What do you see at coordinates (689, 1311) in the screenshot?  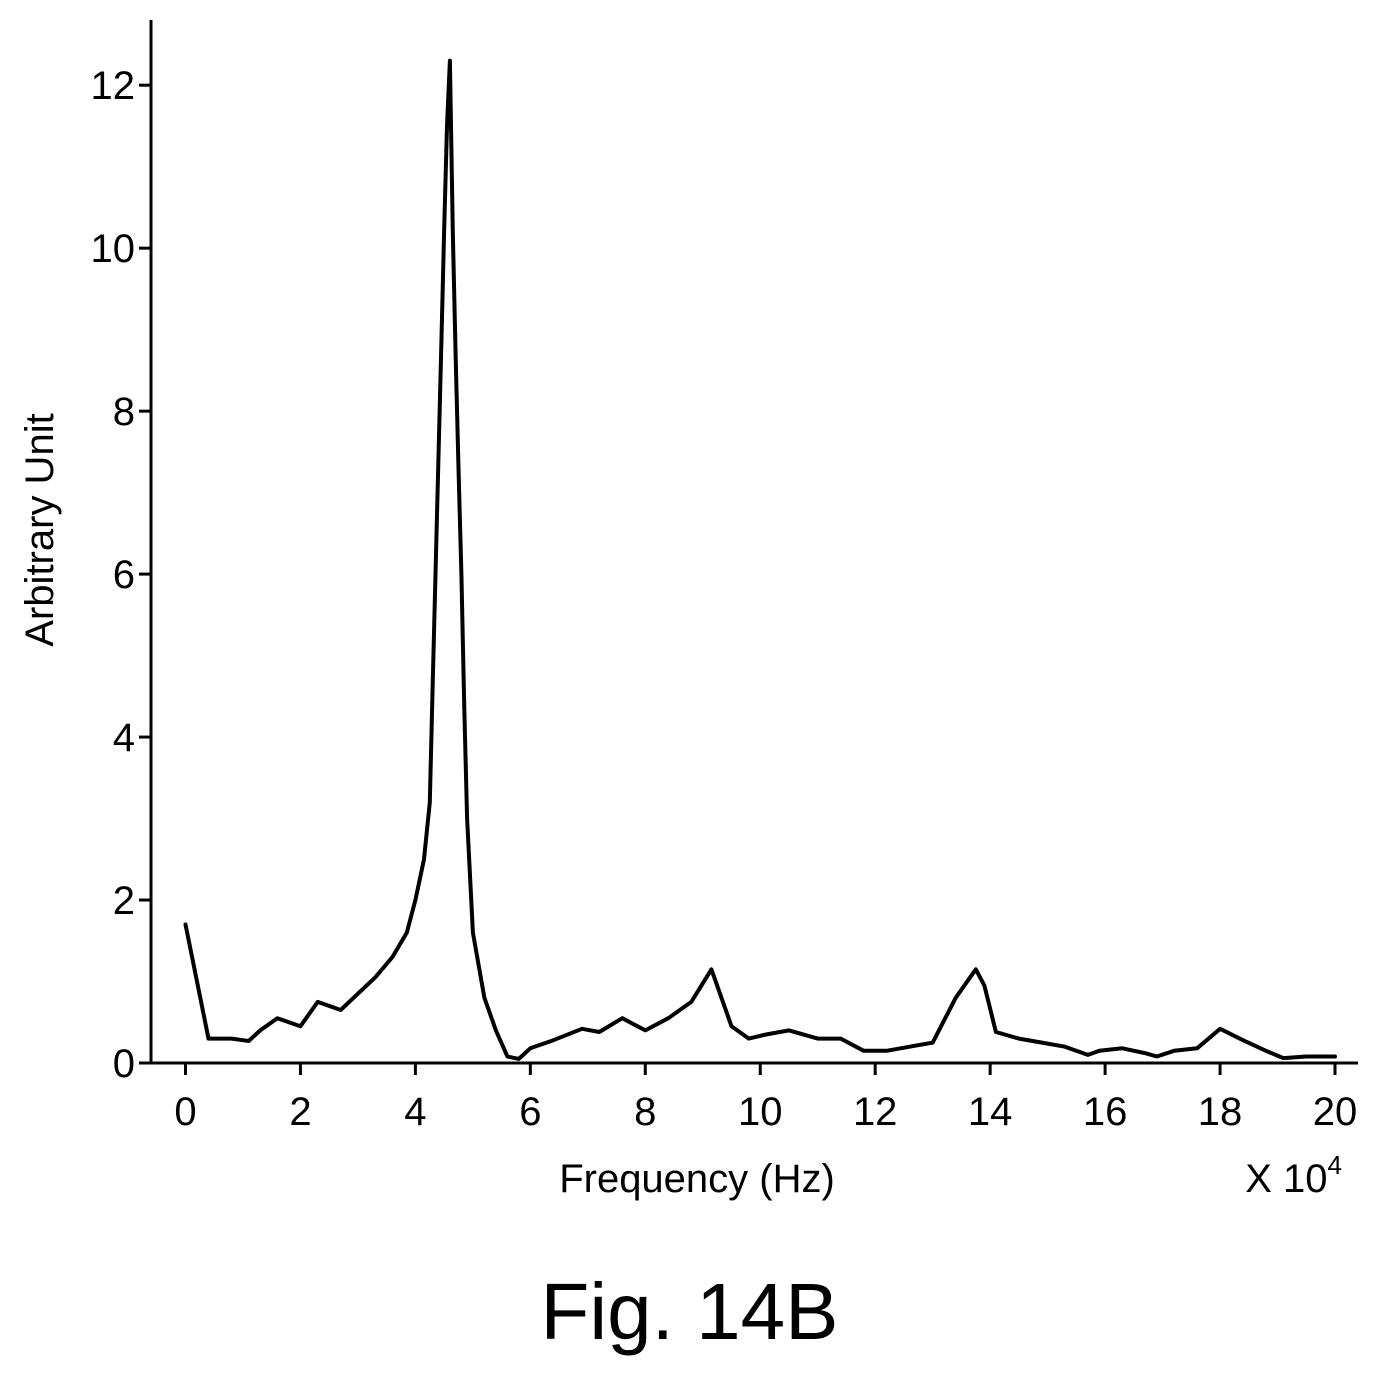 I see `figure-caption: Fig. 14B` at bounding box center [689, 1311].